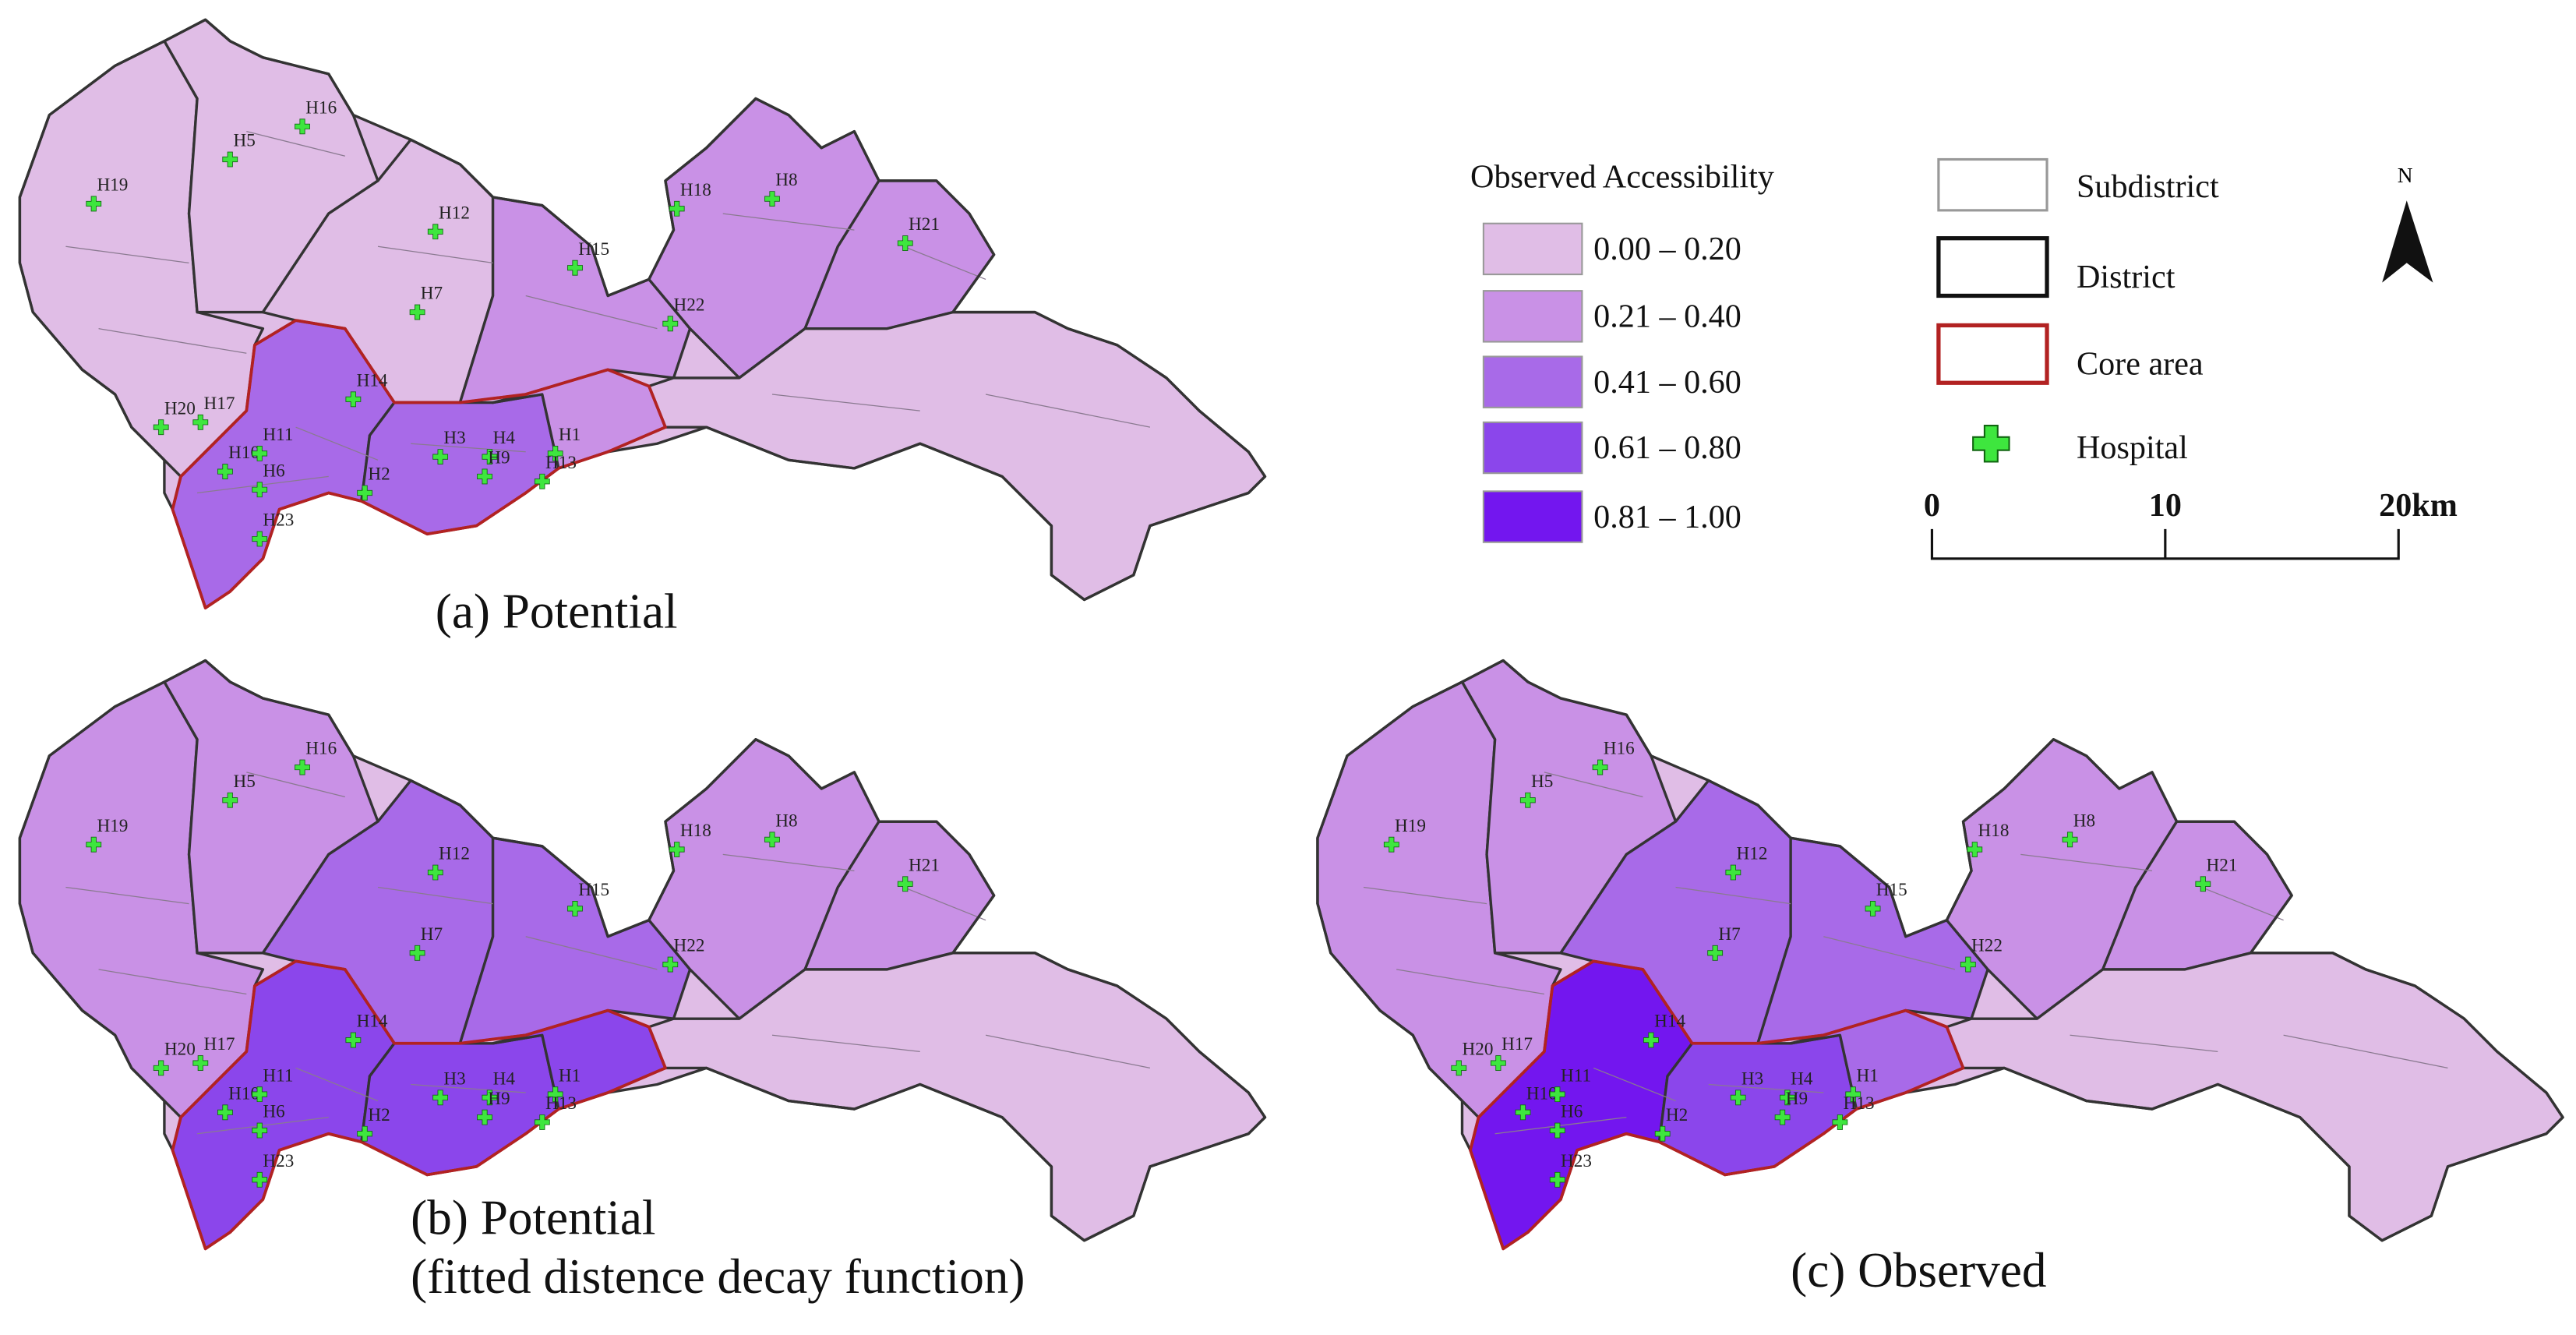 This screenshot has width=2576, height=1335. I want to click on legend-label: 0.21 – 0.40, so click(1667, 316).